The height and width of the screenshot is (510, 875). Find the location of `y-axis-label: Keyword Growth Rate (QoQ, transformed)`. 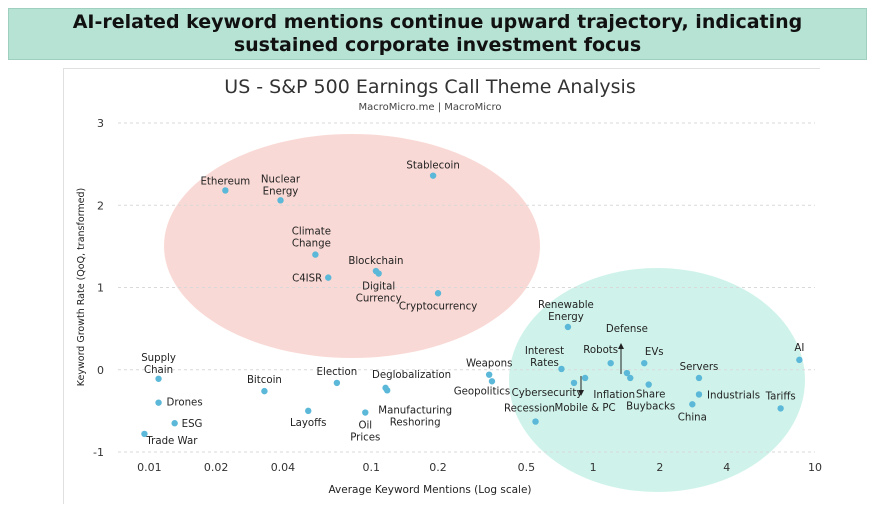

y-axis-label: Keyword Growth Rate (QoQ, transformed) is located at coordinates (81, 287).